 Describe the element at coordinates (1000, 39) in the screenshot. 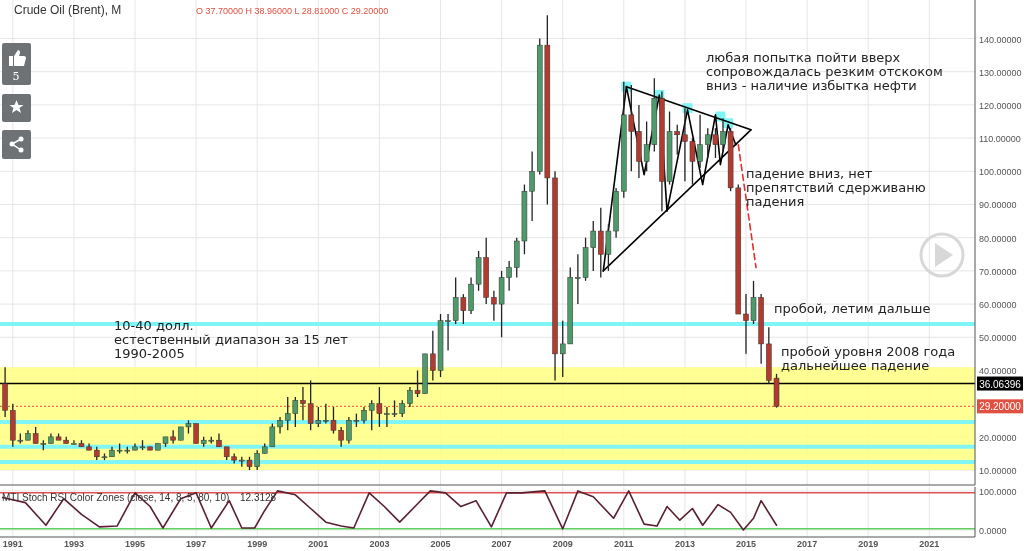

I see `y-tick-label: 140.00000` at that location.